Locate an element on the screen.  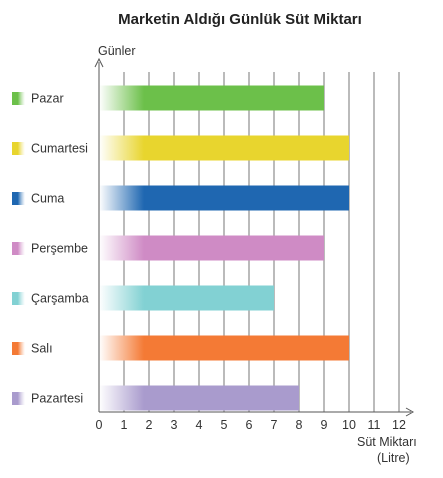
y-axis-arrow is located at coordinates (99, 62).